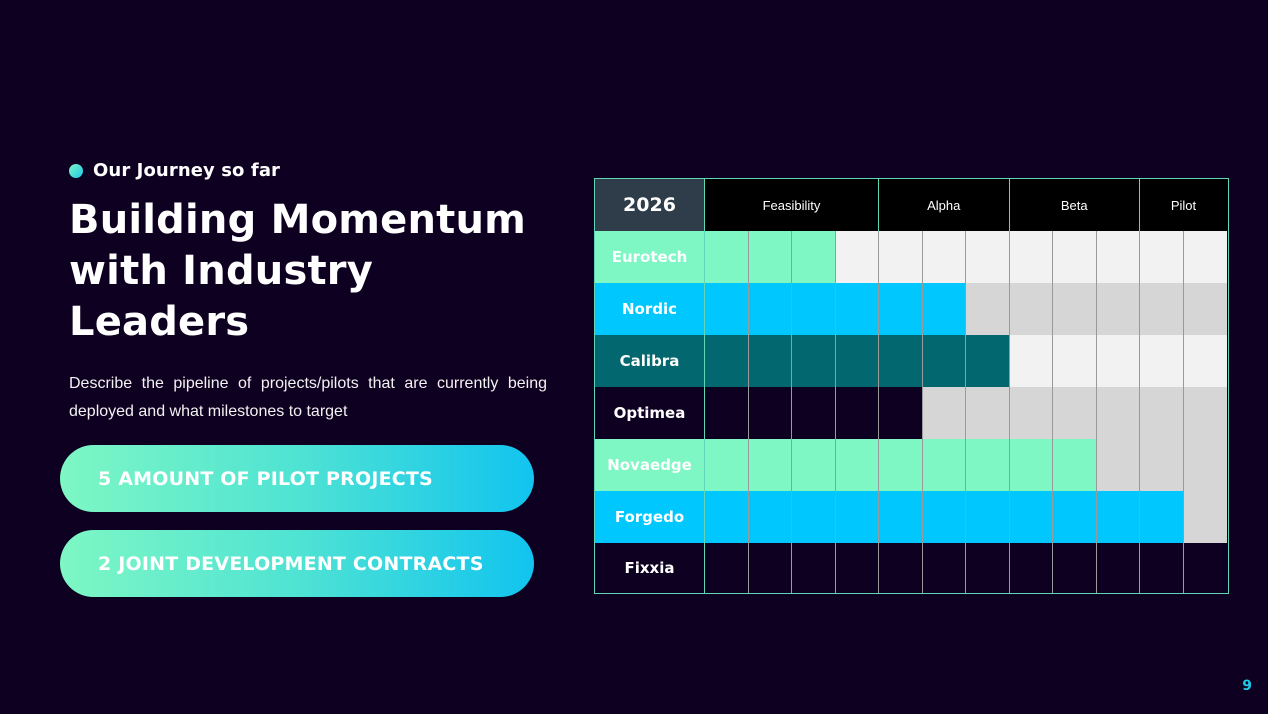 This screenshot has height=714, width=1268. What do you see at coordinates (650, 257) in the screenshot?
I see `gantt-row-label: Eurotech` at bounding box center [650, 257].